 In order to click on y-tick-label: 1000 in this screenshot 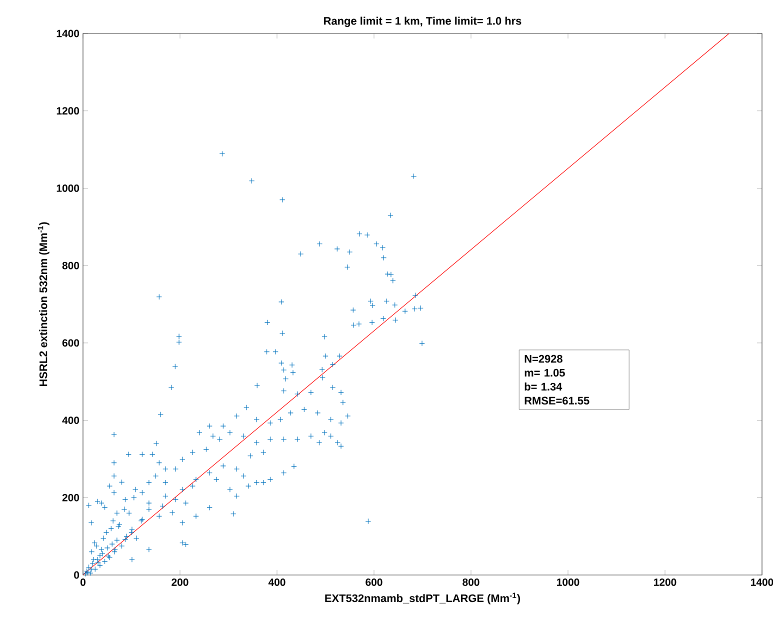, I will do `click(68, 188)`.